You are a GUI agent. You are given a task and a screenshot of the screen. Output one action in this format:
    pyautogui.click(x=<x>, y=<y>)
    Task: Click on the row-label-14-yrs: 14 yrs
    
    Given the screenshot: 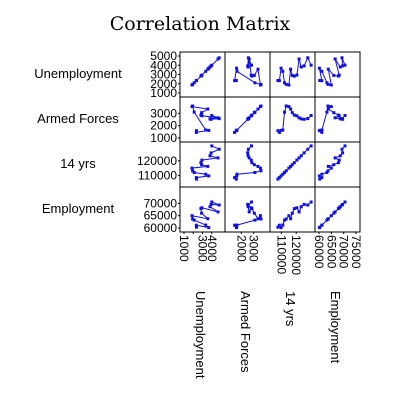 What is the action you would take?
    pyautogui.click(x=78, y=163)
    